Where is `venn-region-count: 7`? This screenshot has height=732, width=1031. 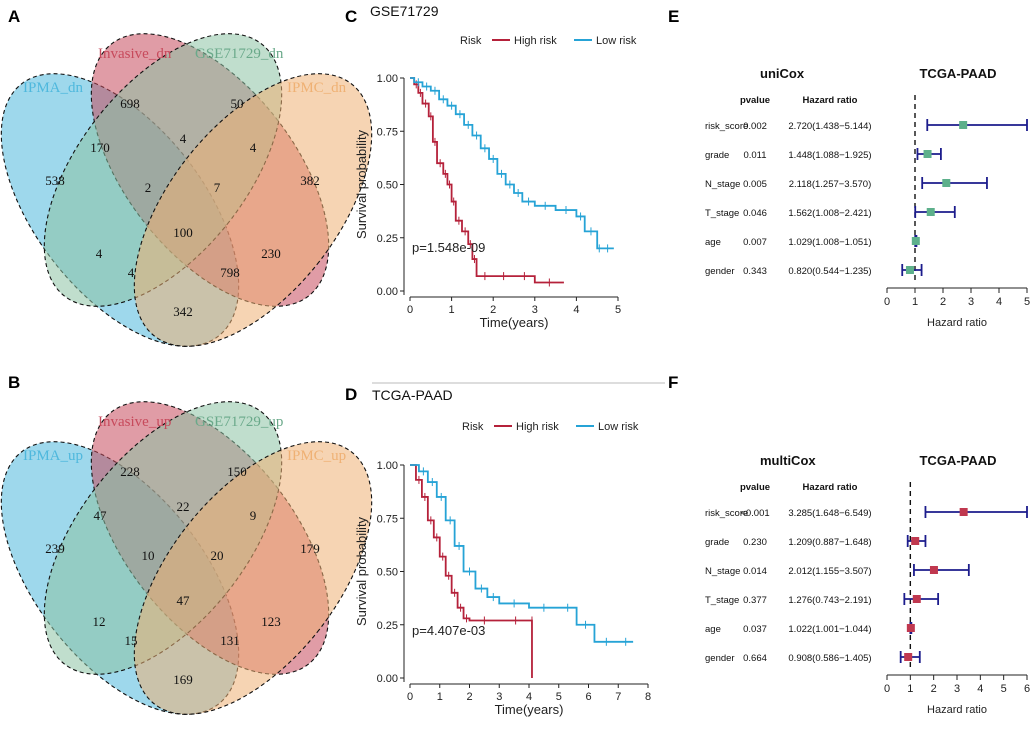 venn-region-count: 7 is located at coordinates (217, 187).